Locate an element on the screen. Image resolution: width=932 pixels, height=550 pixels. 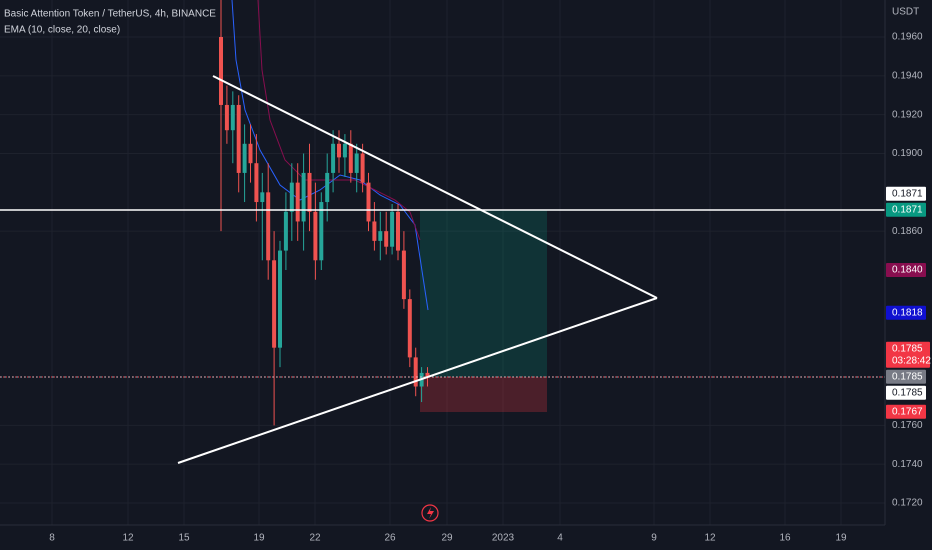
time-tick-label: 2023 is located at coordinates (503, 538).